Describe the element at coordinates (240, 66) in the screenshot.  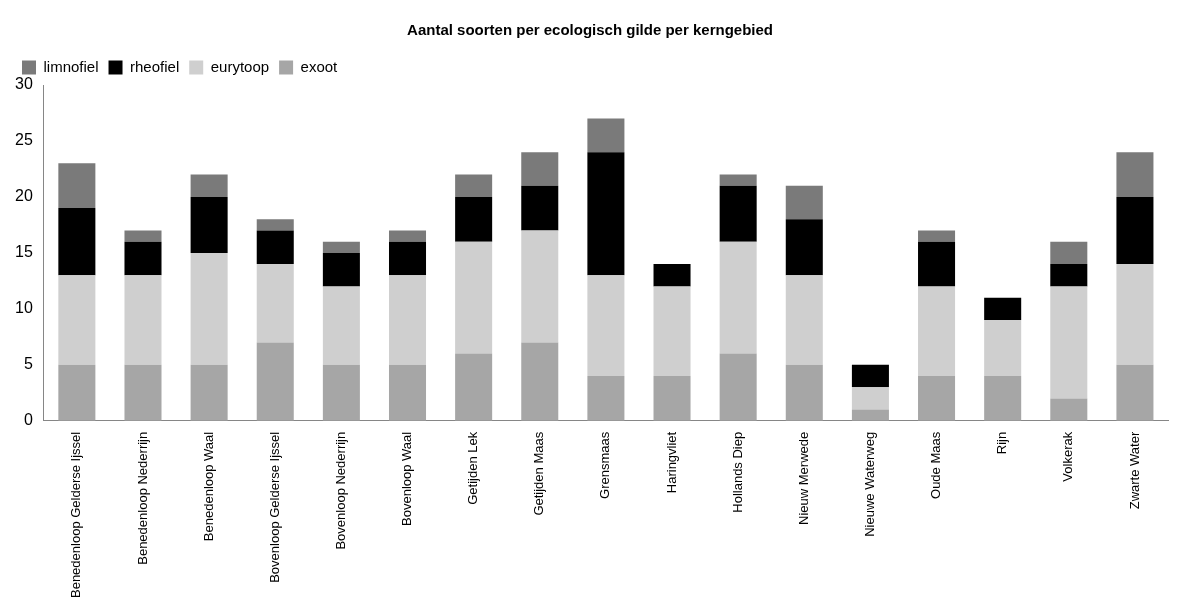
I see `legend-label: eurytoop` at that location.